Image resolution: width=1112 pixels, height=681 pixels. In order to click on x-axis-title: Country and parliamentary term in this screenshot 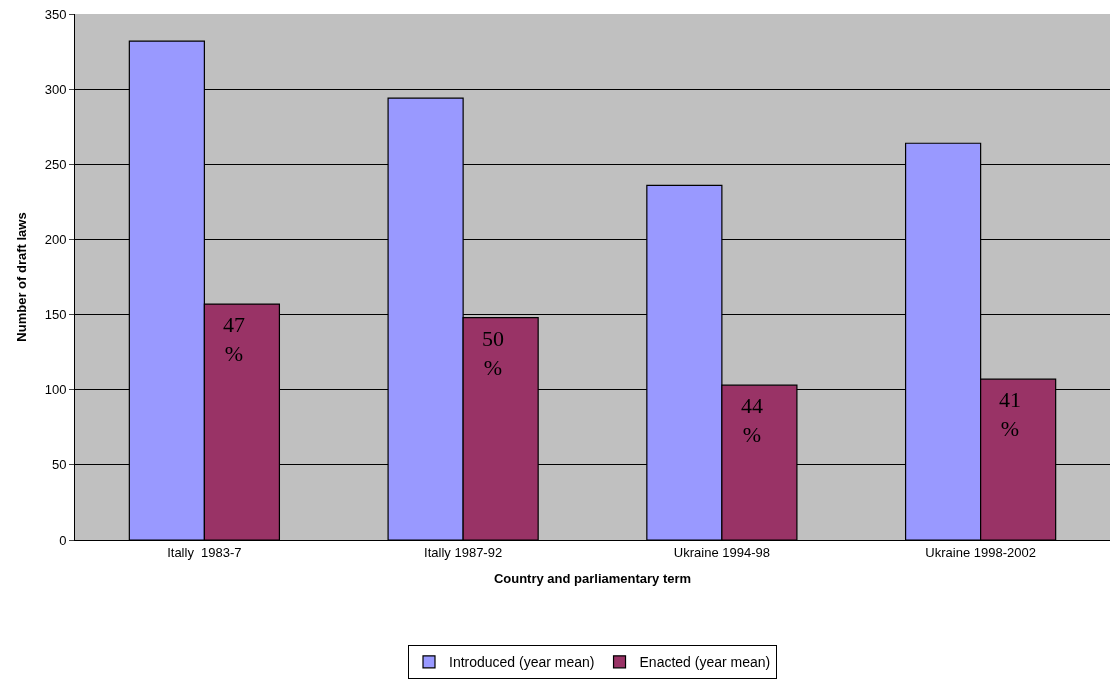, I will do `click(592, 579)`.